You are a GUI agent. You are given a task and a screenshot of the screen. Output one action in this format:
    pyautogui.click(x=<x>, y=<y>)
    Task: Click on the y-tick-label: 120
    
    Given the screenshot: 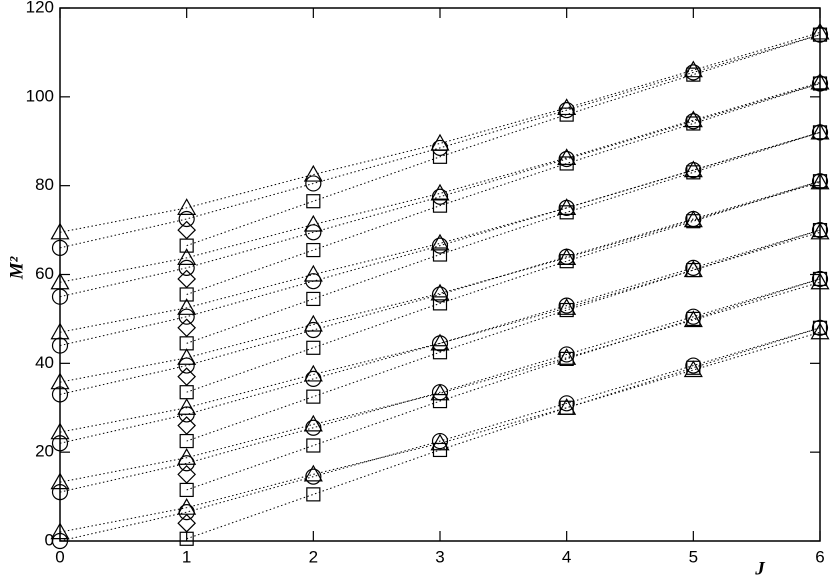 What is the action you would take?
    pyautogui.click(x=40, y=8)
    